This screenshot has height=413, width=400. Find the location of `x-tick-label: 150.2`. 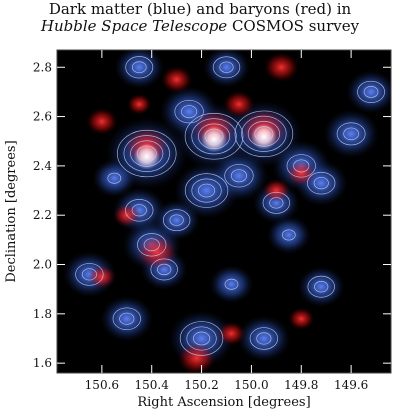

x-tick-label: 150.2 is located at coordinates (201, 385).